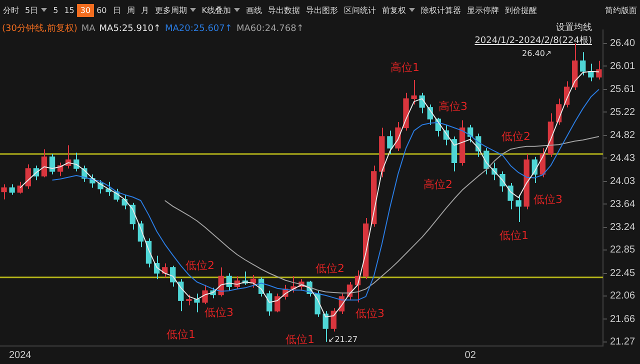 This screenshot has width=640, height=364. Describe the element at coordinates (470, 355) in the screenshot. I see `x-tick-label: 02` at that location.